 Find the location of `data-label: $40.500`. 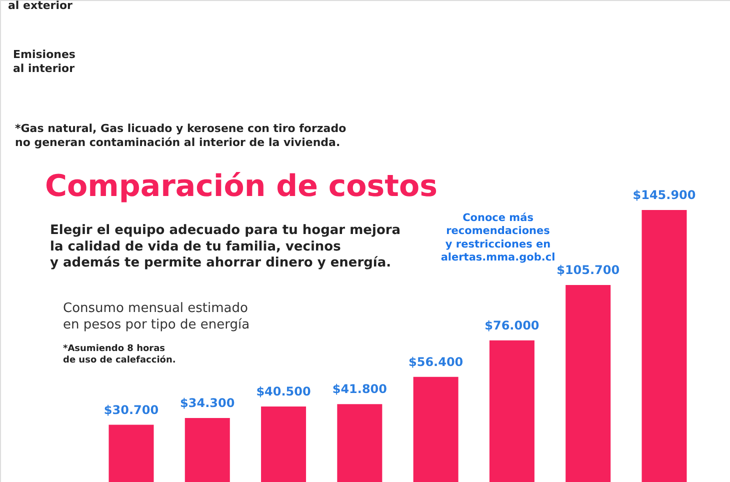

data-label: $40.500 is located at coordinates (283, 391).